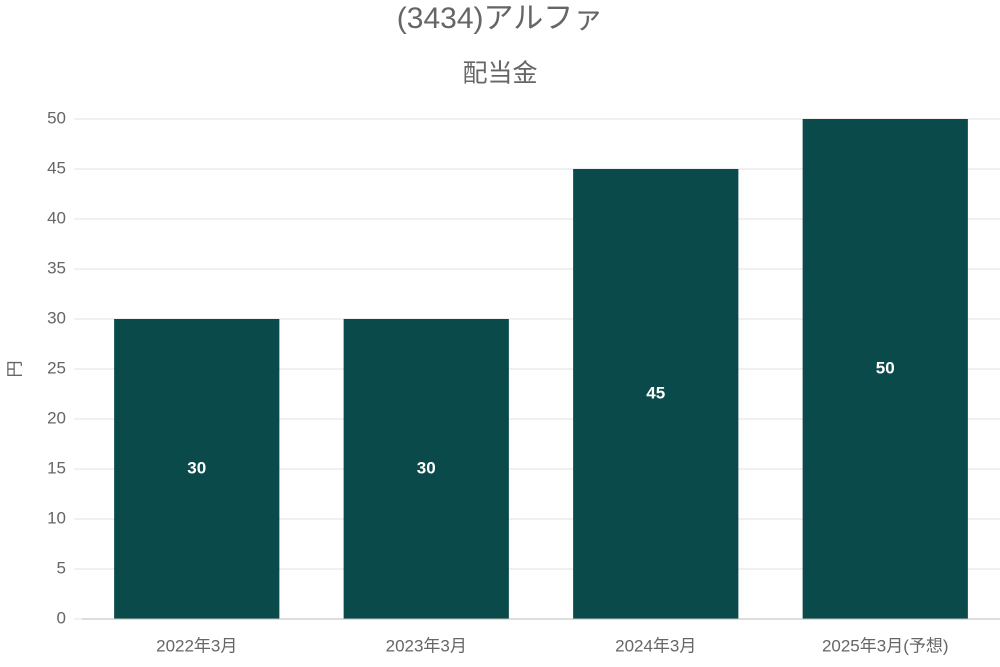  I want to click on y-tick-label: 5, so click(61, 567).